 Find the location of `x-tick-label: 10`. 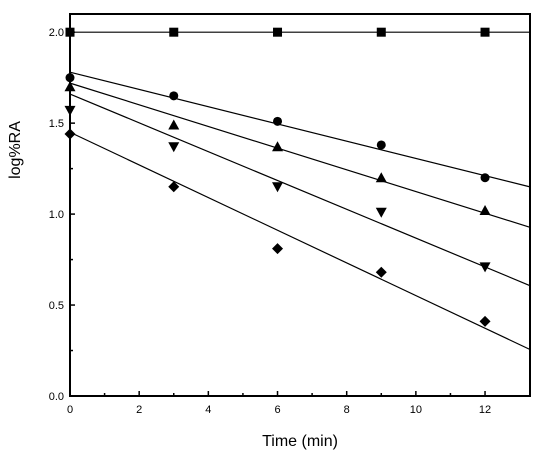

x-tick-label: 10 is located at coordinates (416, 410).